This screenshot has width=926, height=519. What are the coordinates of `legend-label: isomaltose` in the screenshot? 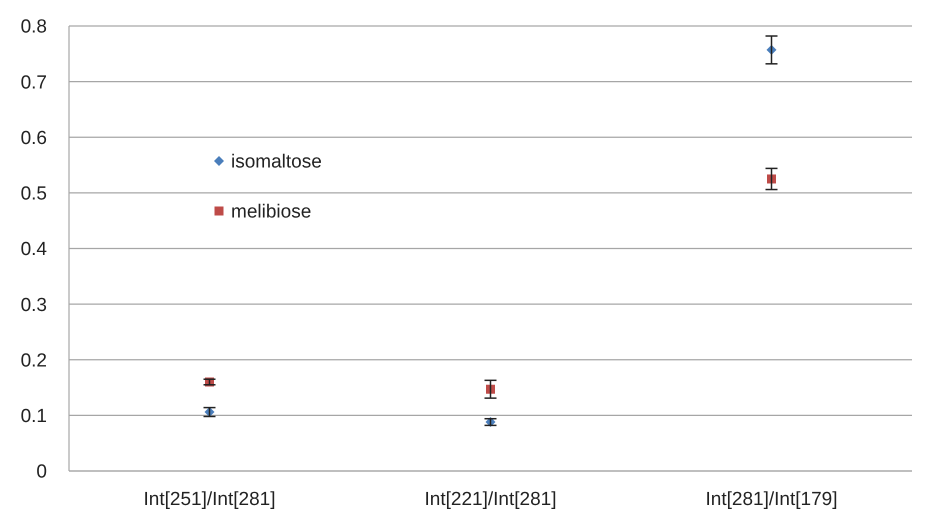 It's located at (276, 162).